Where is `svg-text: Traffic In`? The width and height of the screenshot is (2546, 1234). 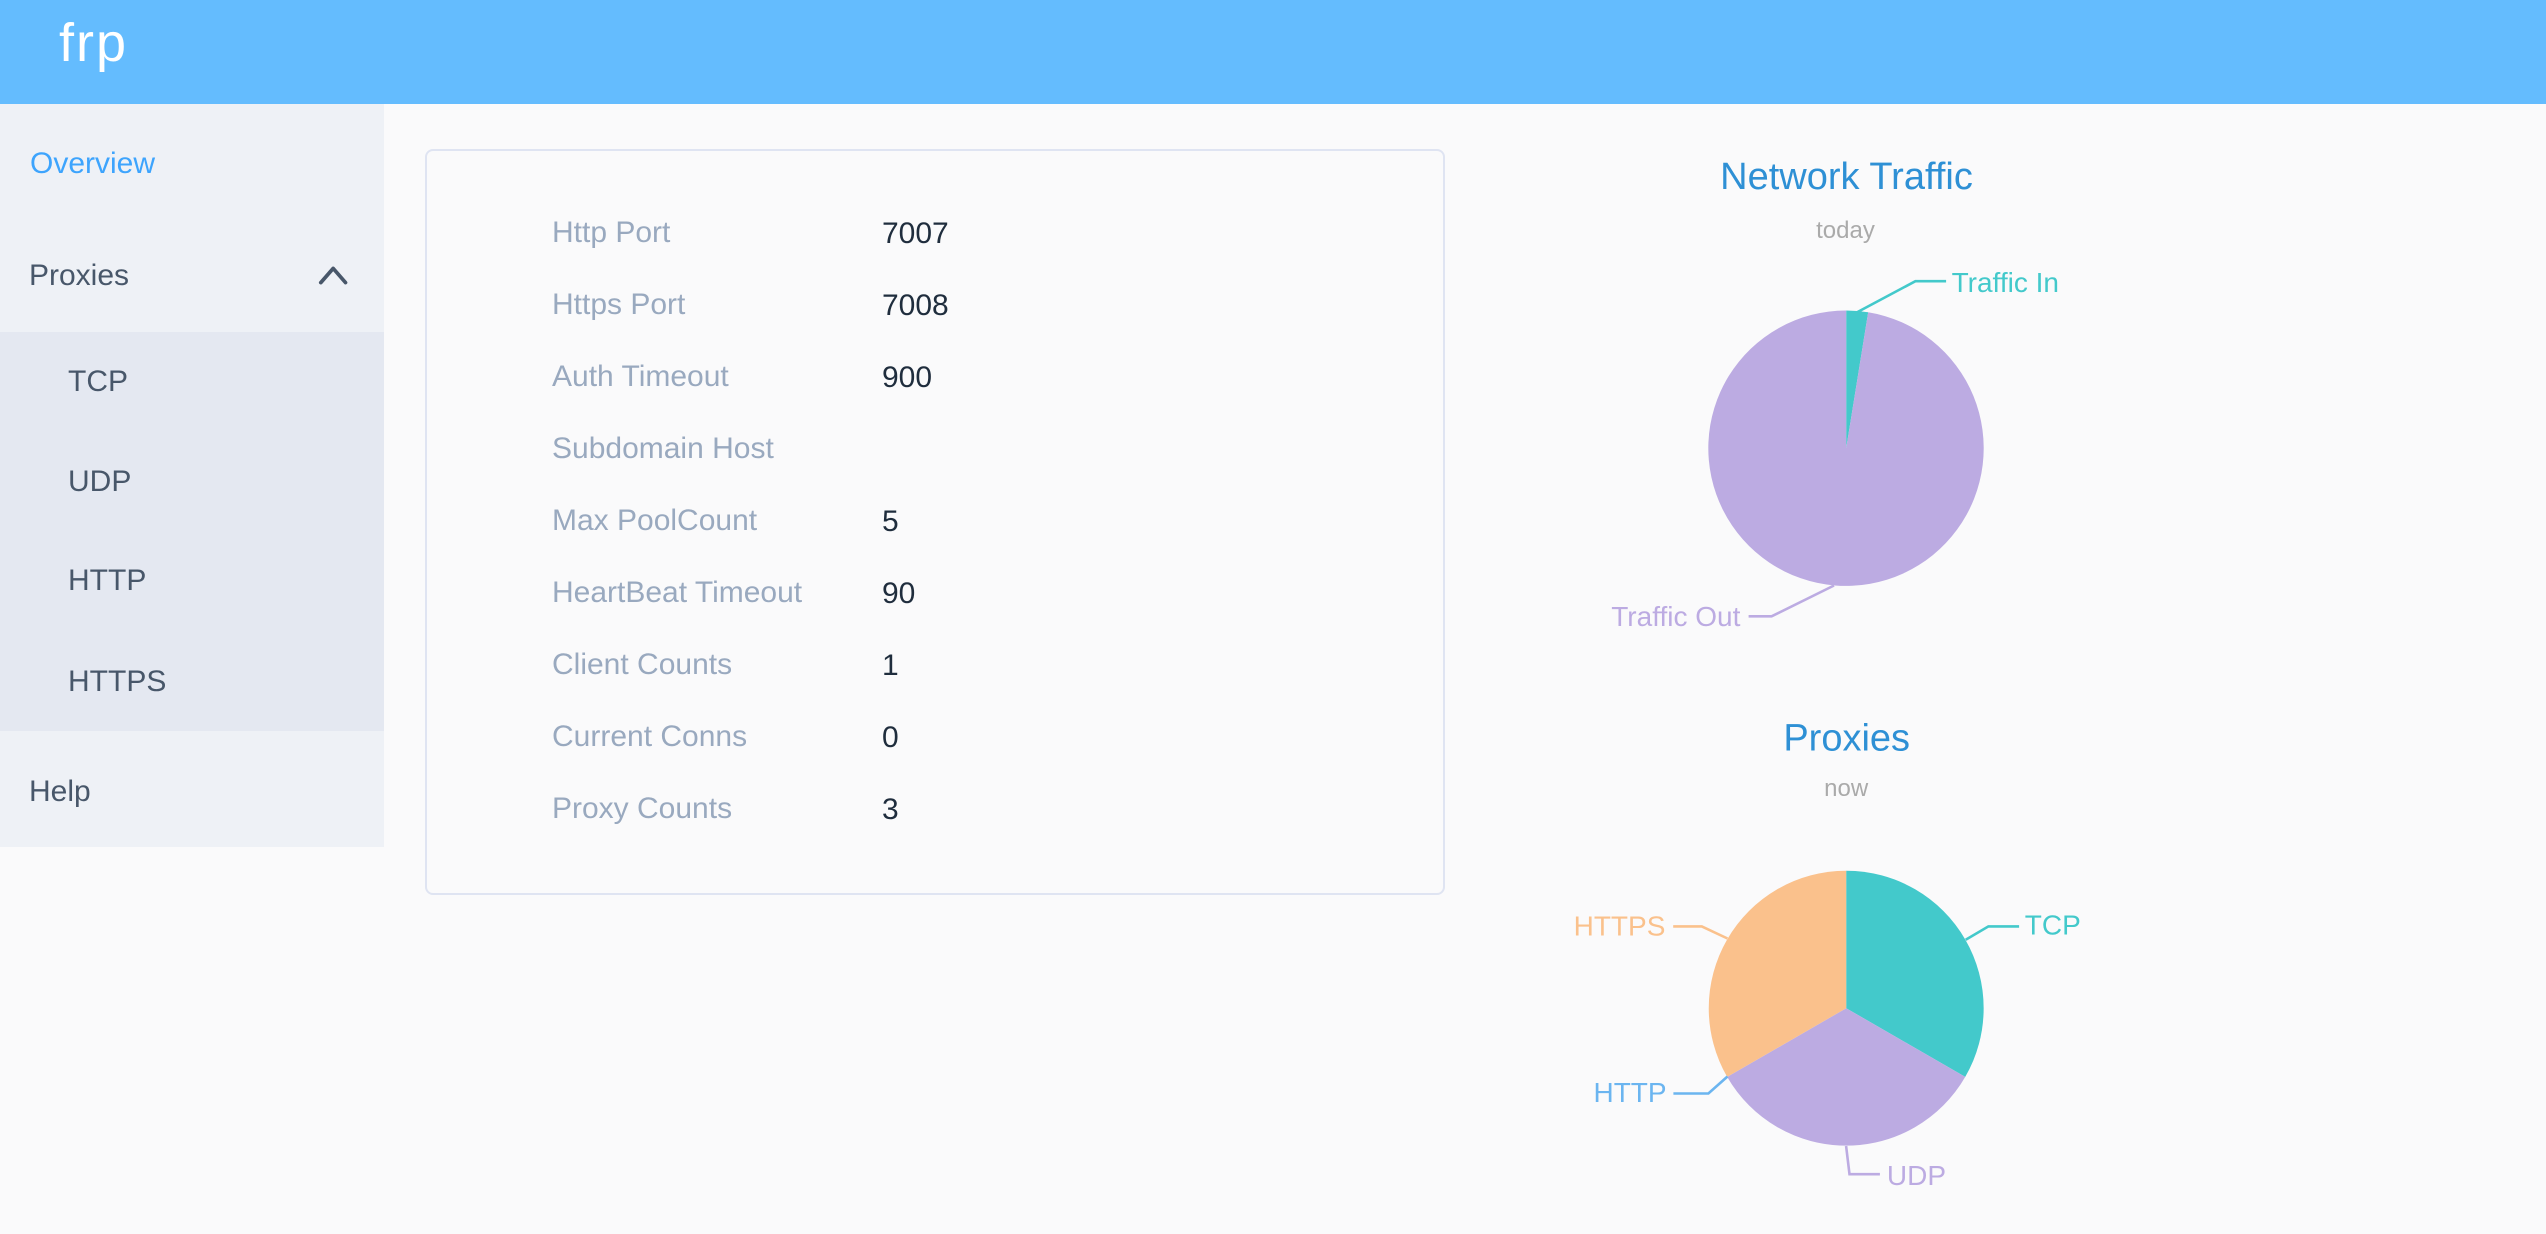 svg-text: Traffic In is located at coordinates (2005, 282).